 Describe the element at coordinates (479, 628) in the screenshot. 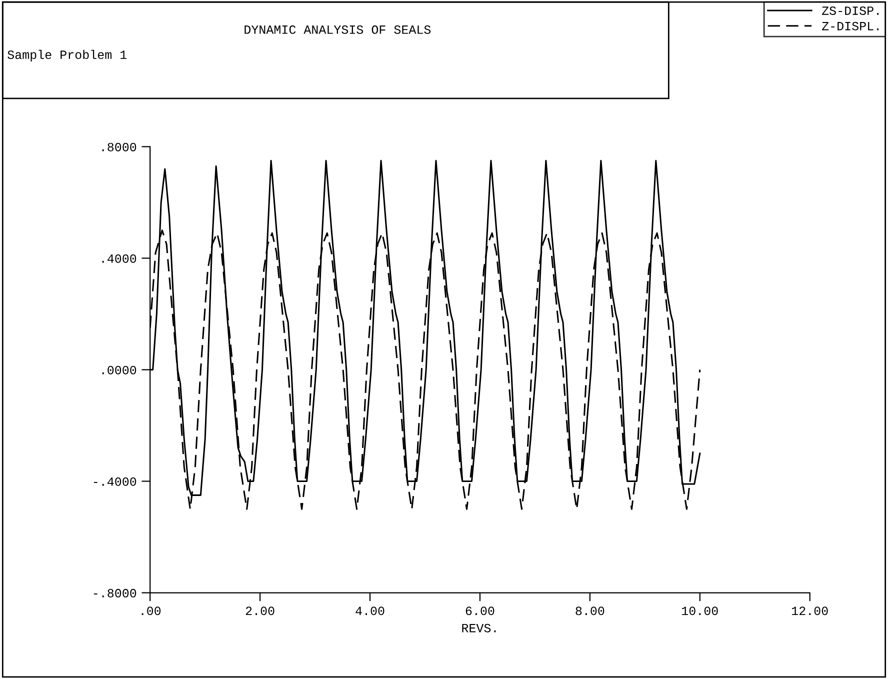

I see `x-axis-title: REVS.` at that location.